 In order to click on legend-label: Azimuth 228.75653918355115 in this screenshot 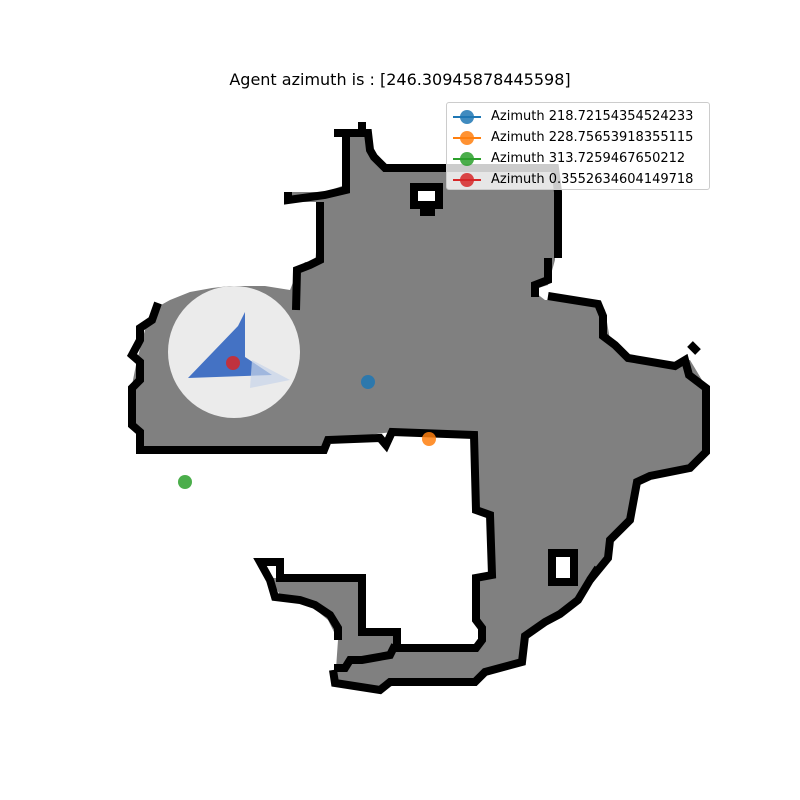, I will do `click(592, 137)`.